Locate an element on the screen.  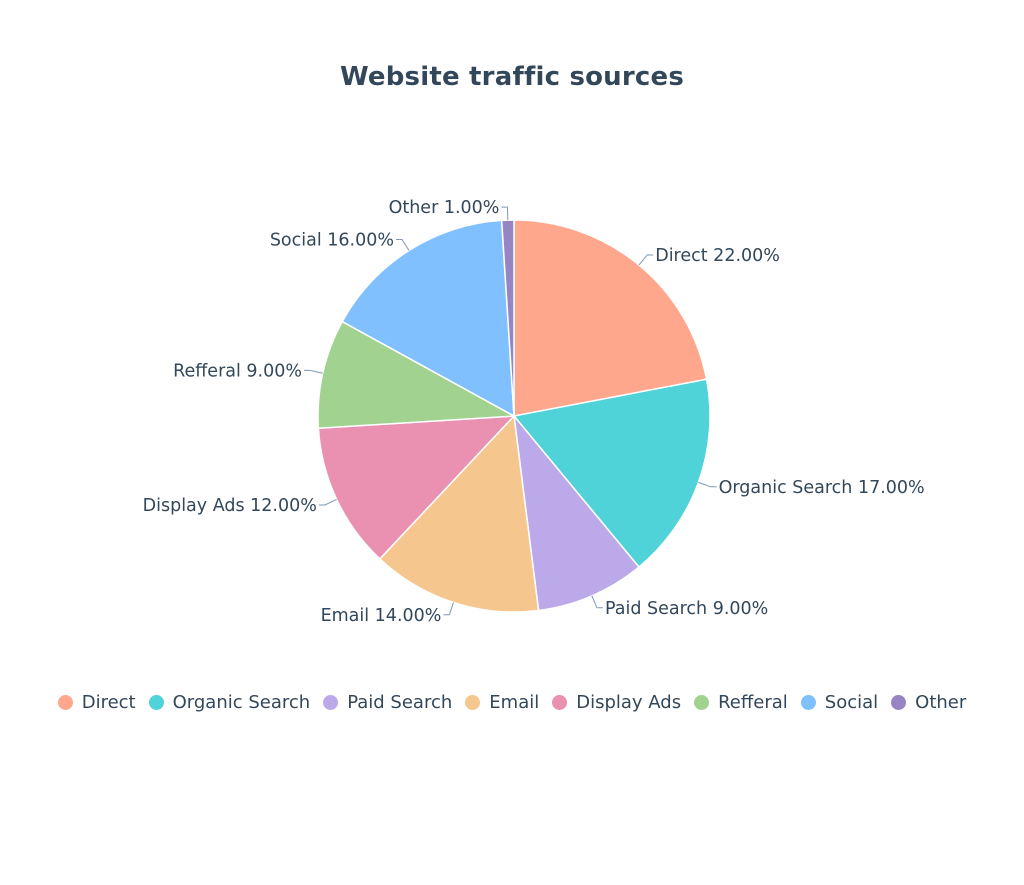
data-label-direct: Direct 22.00% is located at coordinates (717, 256).